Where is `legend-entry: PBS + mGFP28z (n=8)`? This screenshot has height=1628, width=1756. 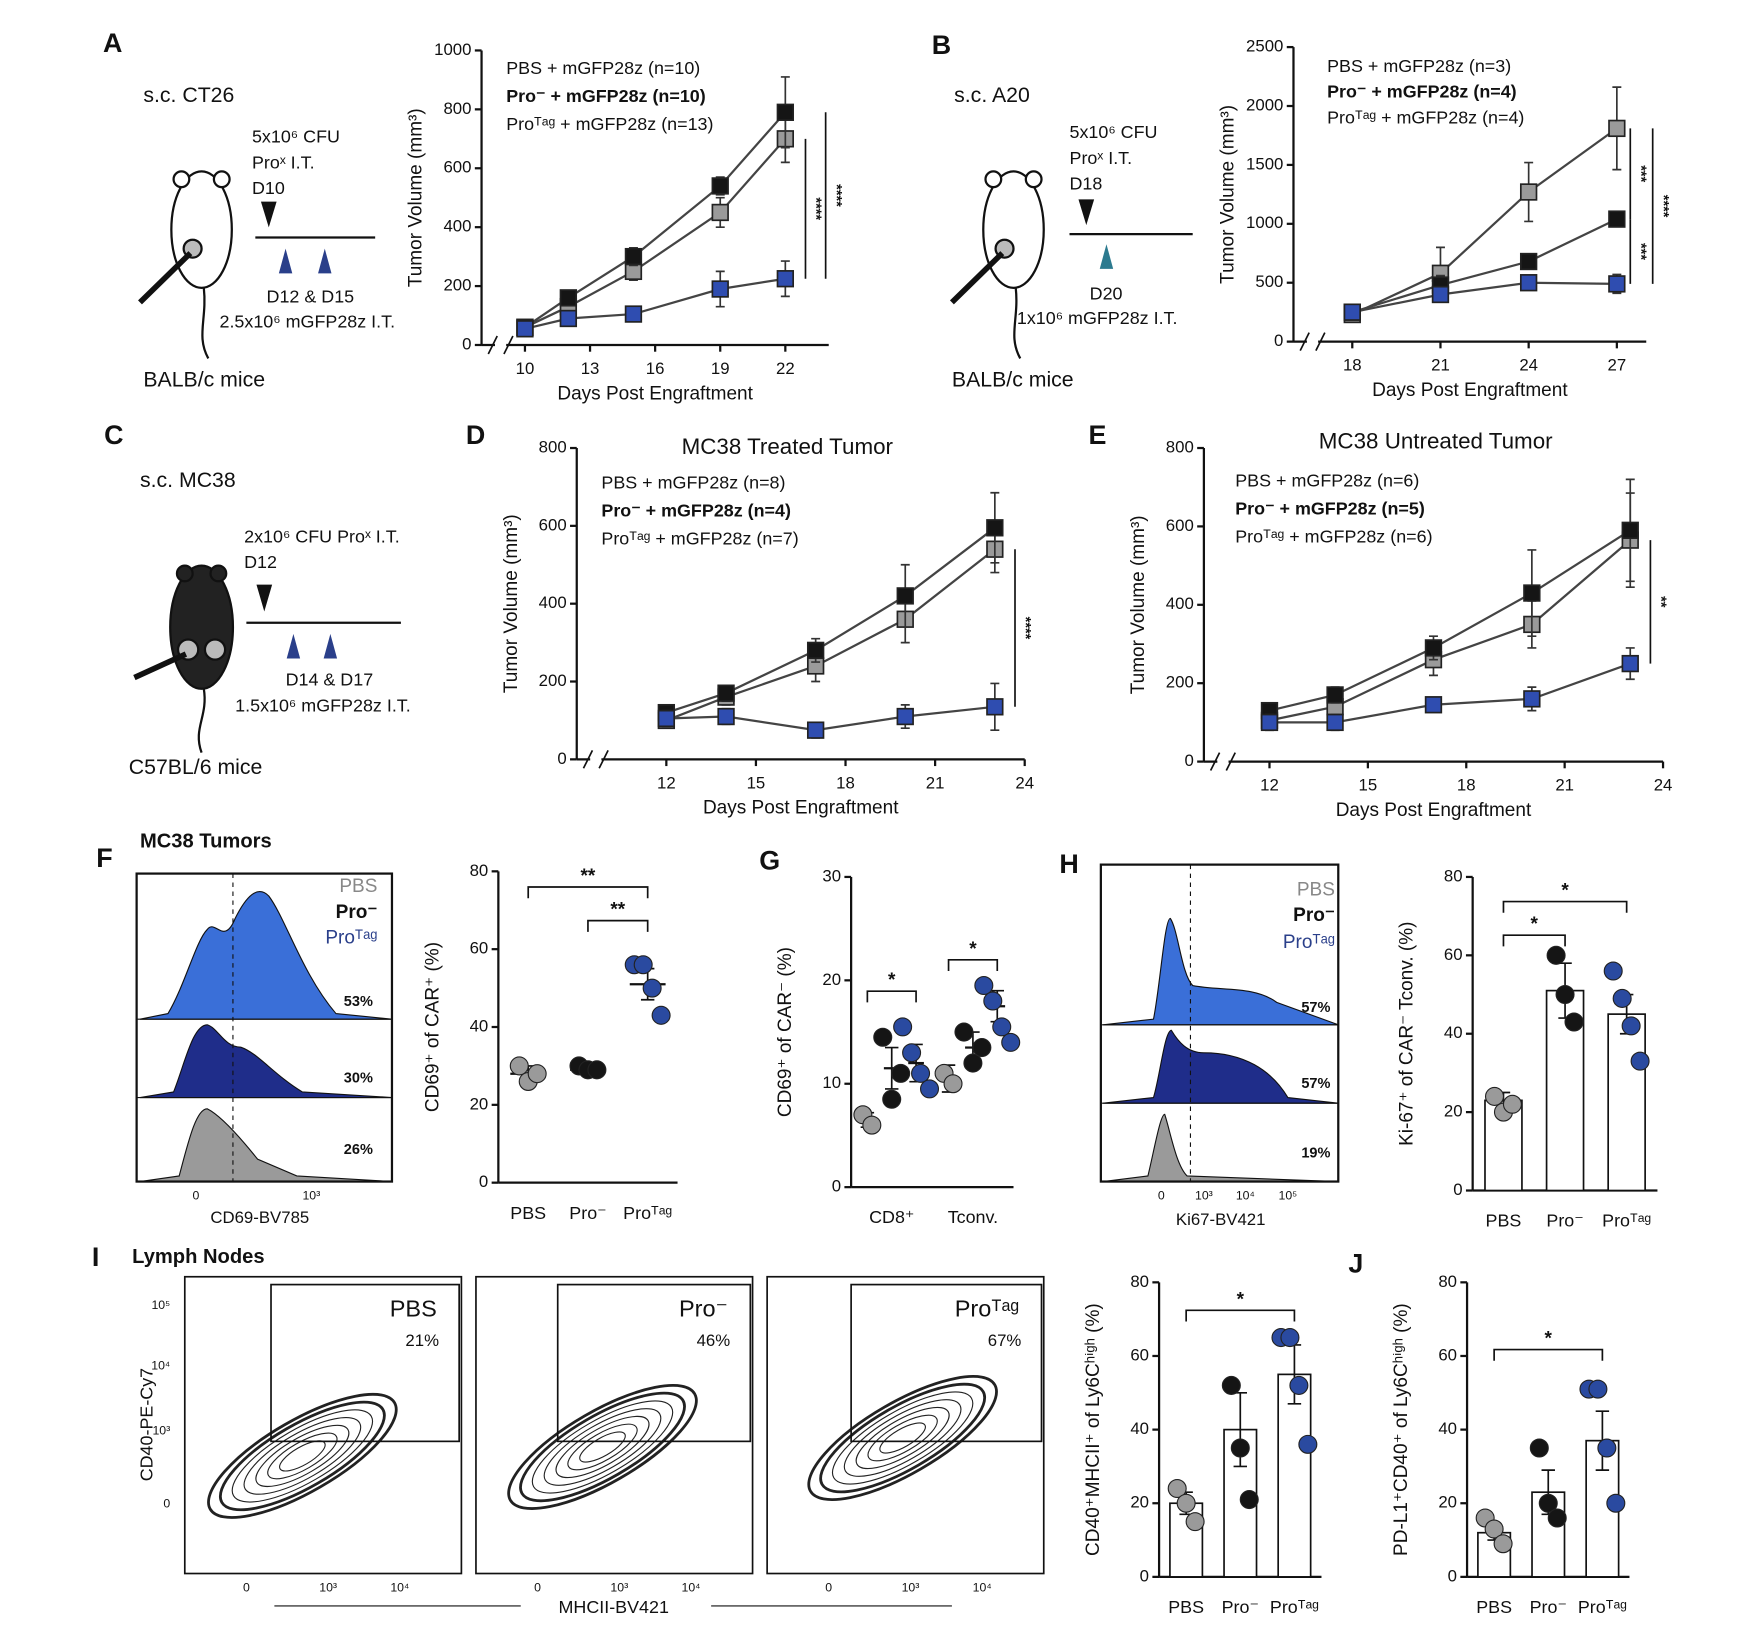
legend-entry: PBS + mGFP28z (n=8) is located at coordinates (693, 483).